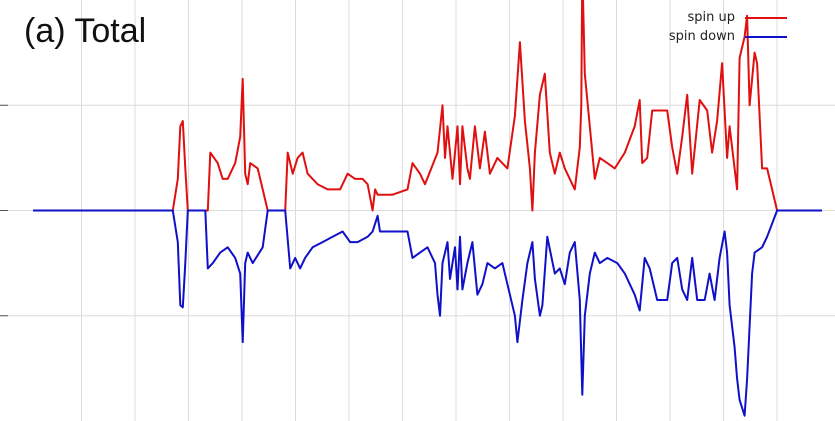 The height and width of the screenshot is (421, 835). Describe the element at coordinates (766, 36) in the screenshot. I see `legend-swatch-spin-down` at that location.